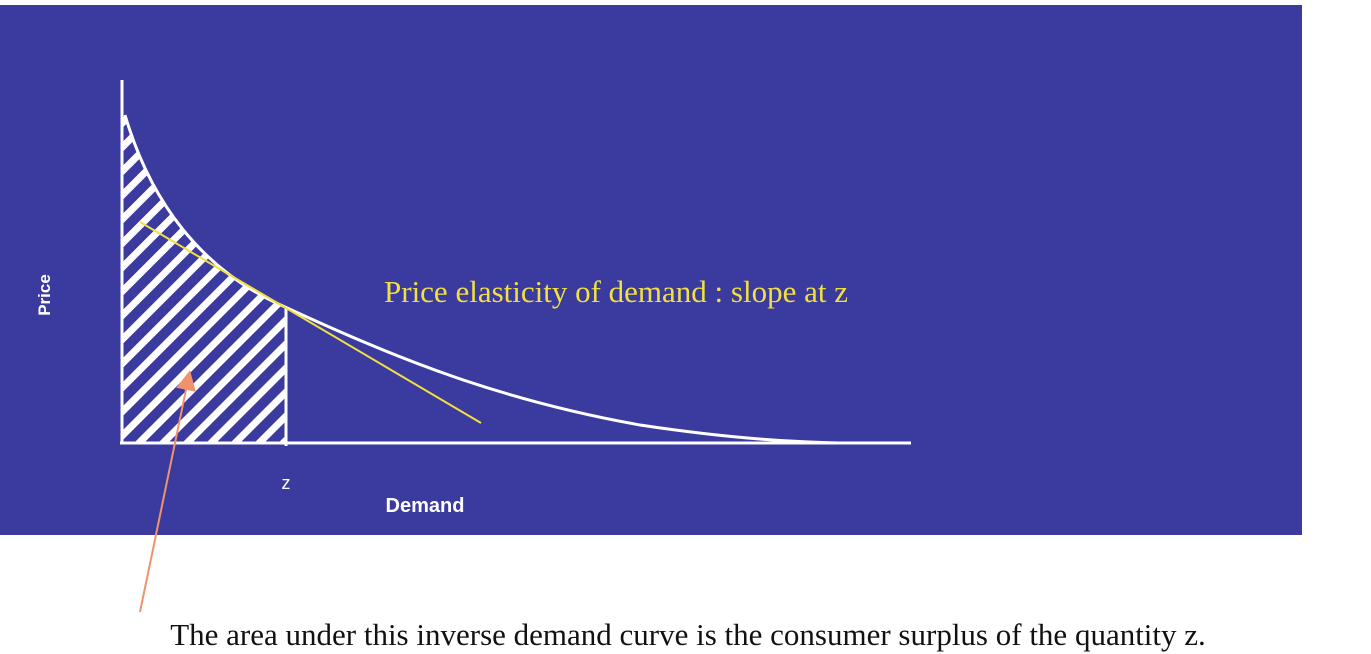 This screenshot has height=654, width=1371. I want to click on tangent-line, so click(310, 322).